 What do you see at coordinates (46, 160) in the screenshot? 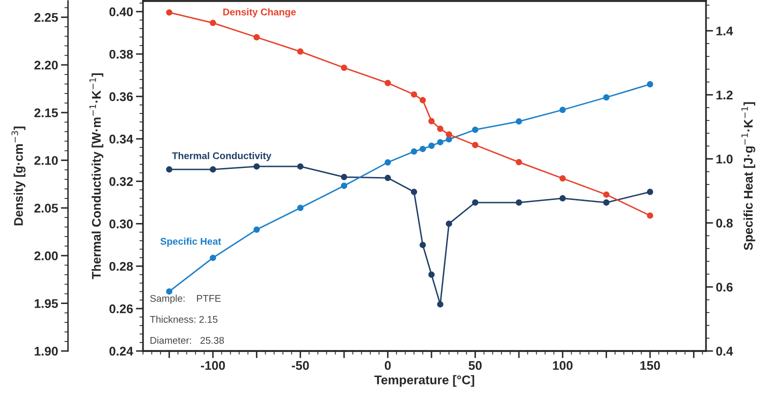
I see `y3-tick-label: 2.10` at bounding box center [46, 160].